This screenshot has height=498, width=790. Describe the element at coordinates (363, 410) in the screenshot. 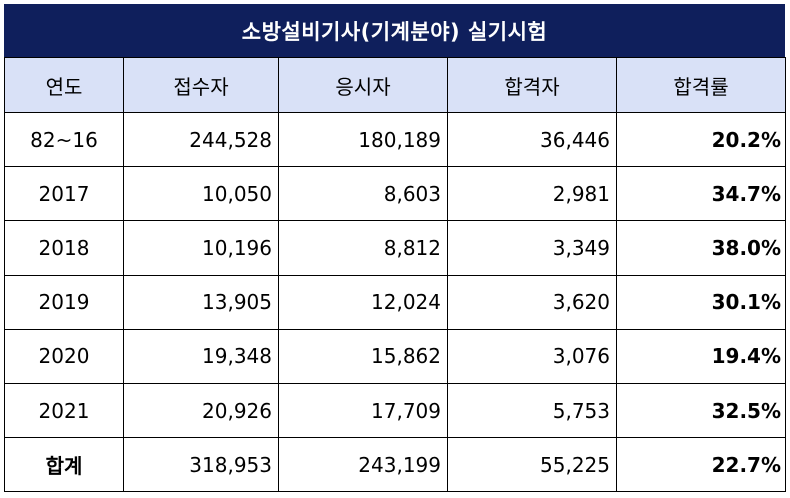

I see `examinees-cell: 17,709` at that location.